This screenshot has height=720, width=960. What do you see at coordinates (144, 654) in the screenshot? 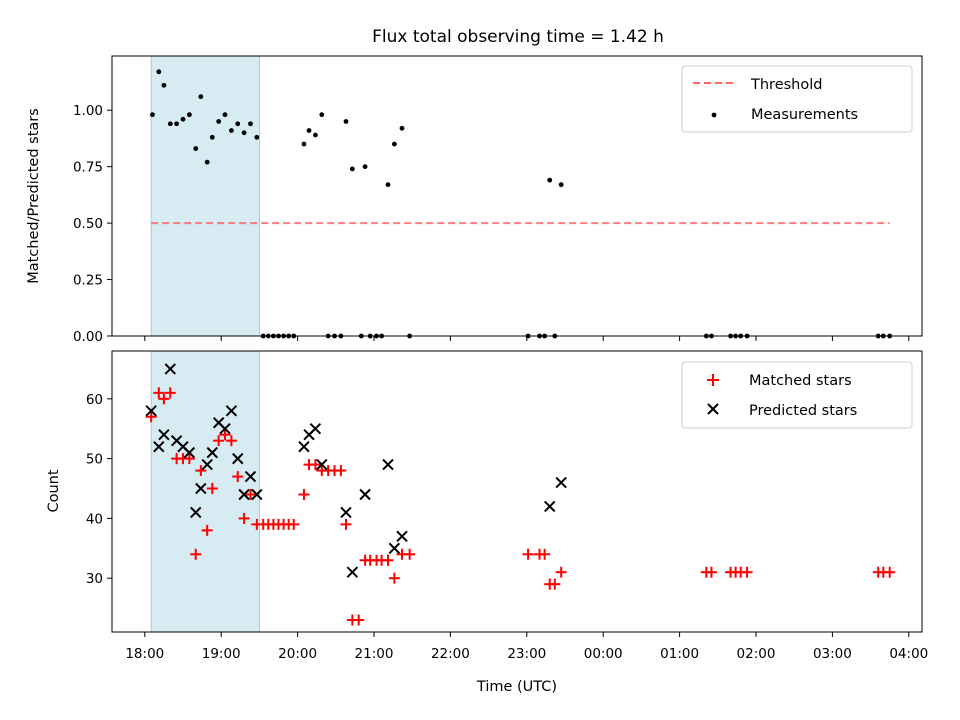
I see `x-tick-label: 18:00` at bounding box center [144, 654].